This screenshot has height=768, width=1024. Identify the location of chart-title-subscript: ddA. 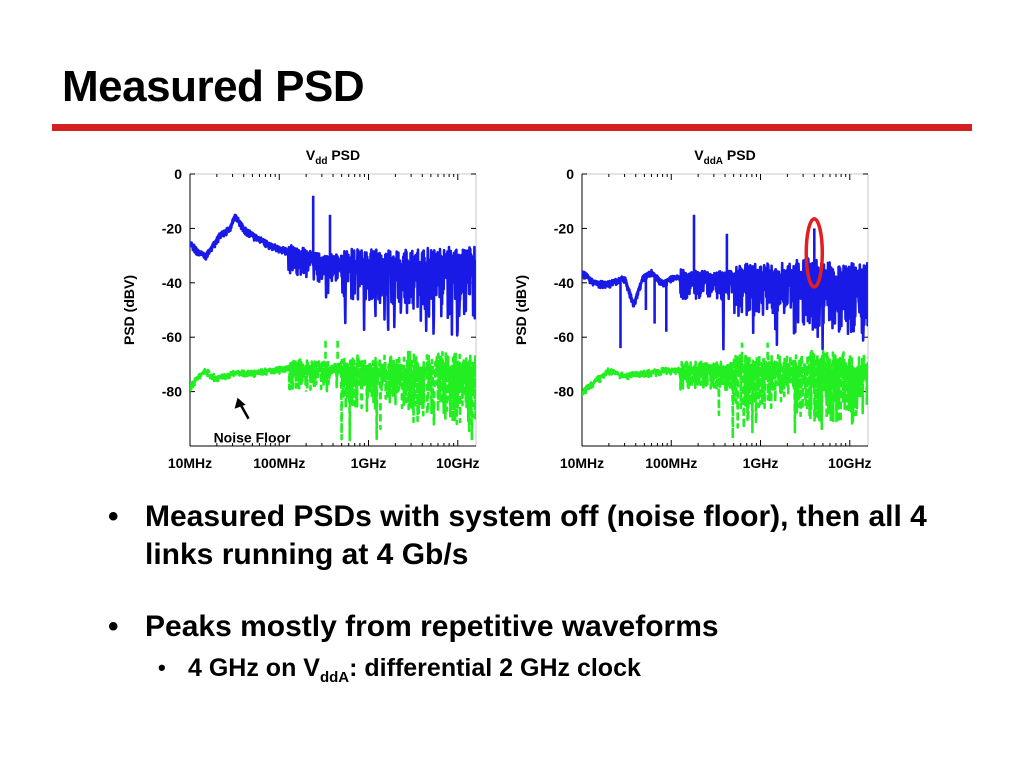
(713, 161).